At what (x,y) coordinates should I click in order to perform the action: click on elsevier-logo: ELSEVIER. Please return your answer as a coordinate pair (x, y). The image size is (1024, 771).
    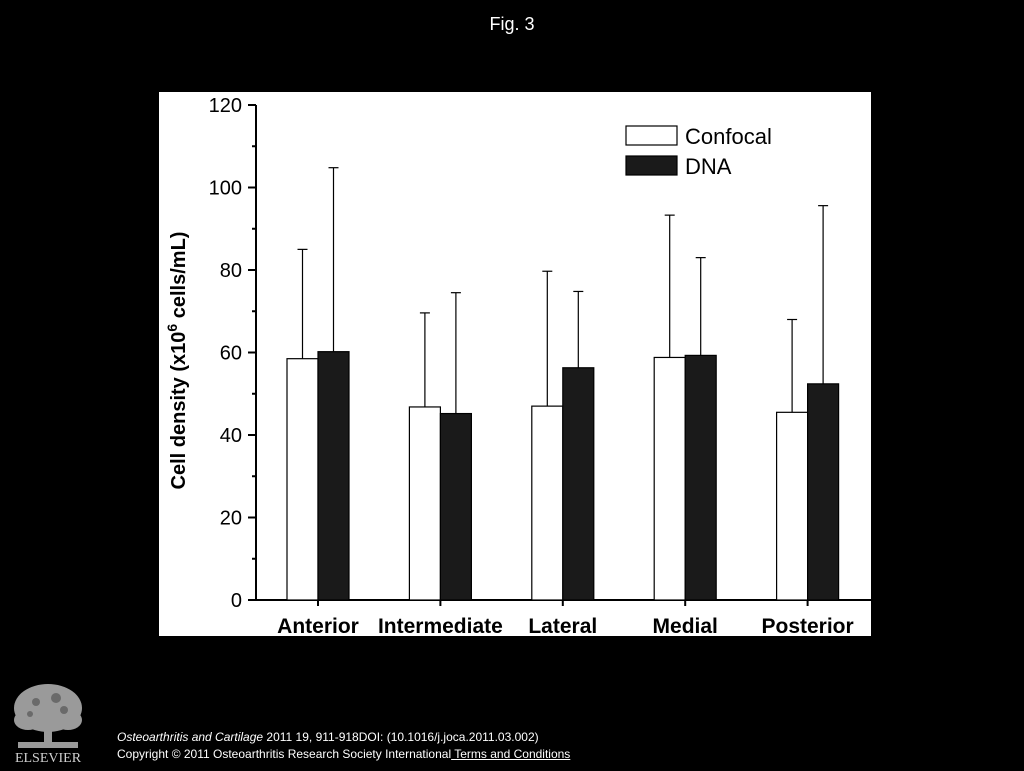
    Looking at the image, I should click on (48, 723).